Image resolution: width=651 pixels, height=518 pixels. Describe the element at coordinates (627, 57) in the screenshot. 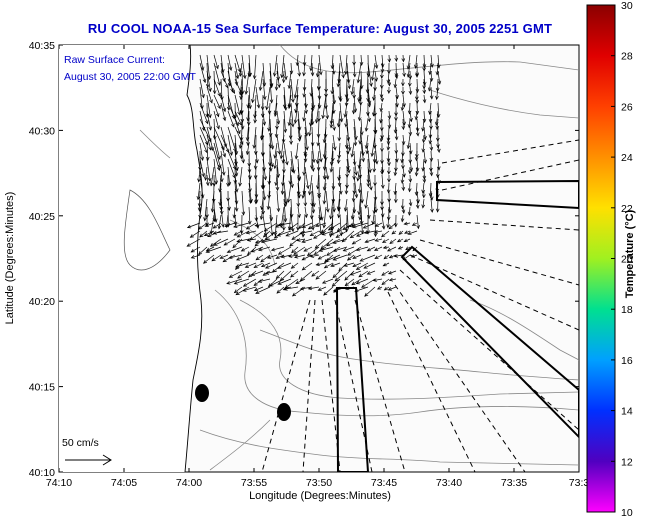

I see `colorbar-tick-label: 28` at that location.